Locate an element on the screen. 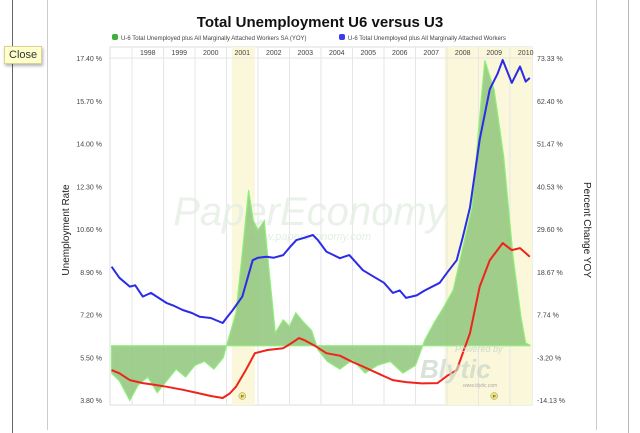 This screenshot has height=433, width=640. y-tick-right: 73.33 % is located at coordinates (550, 59).